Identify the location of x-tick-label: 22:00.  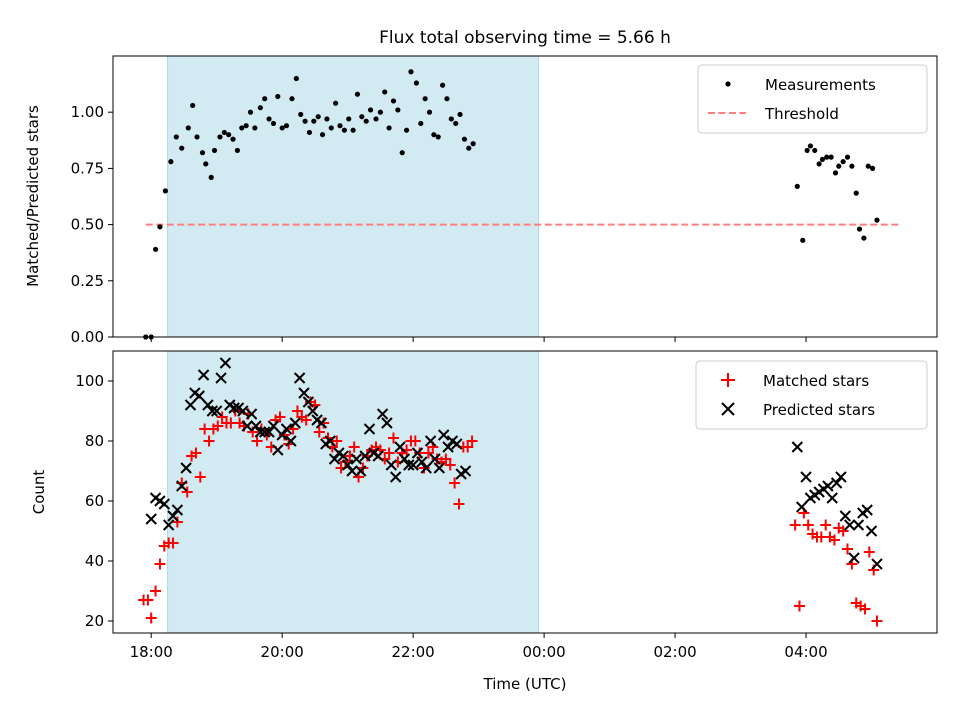
(413, 652).